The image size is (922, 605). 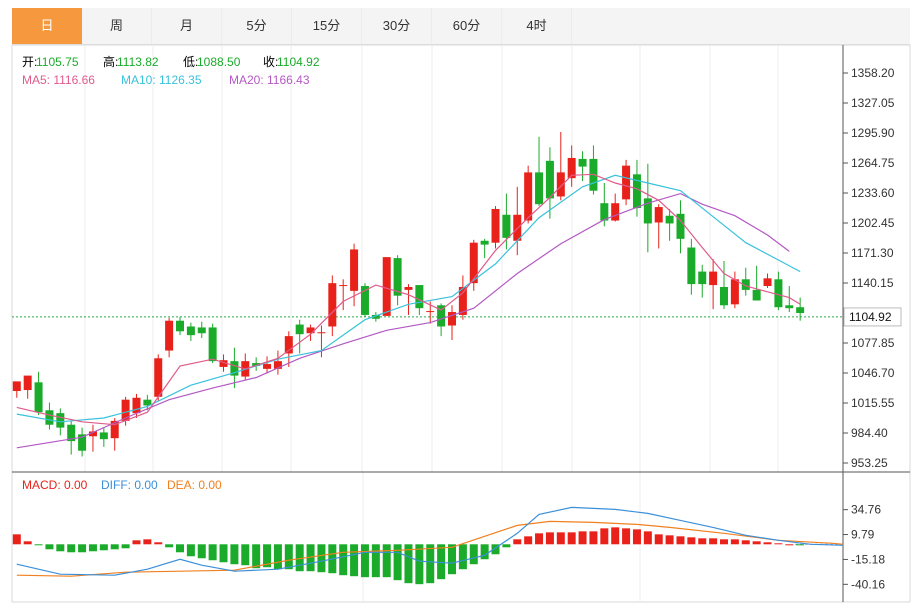 I want to click on tab-15min: 15分, so click(x=327, y=26).